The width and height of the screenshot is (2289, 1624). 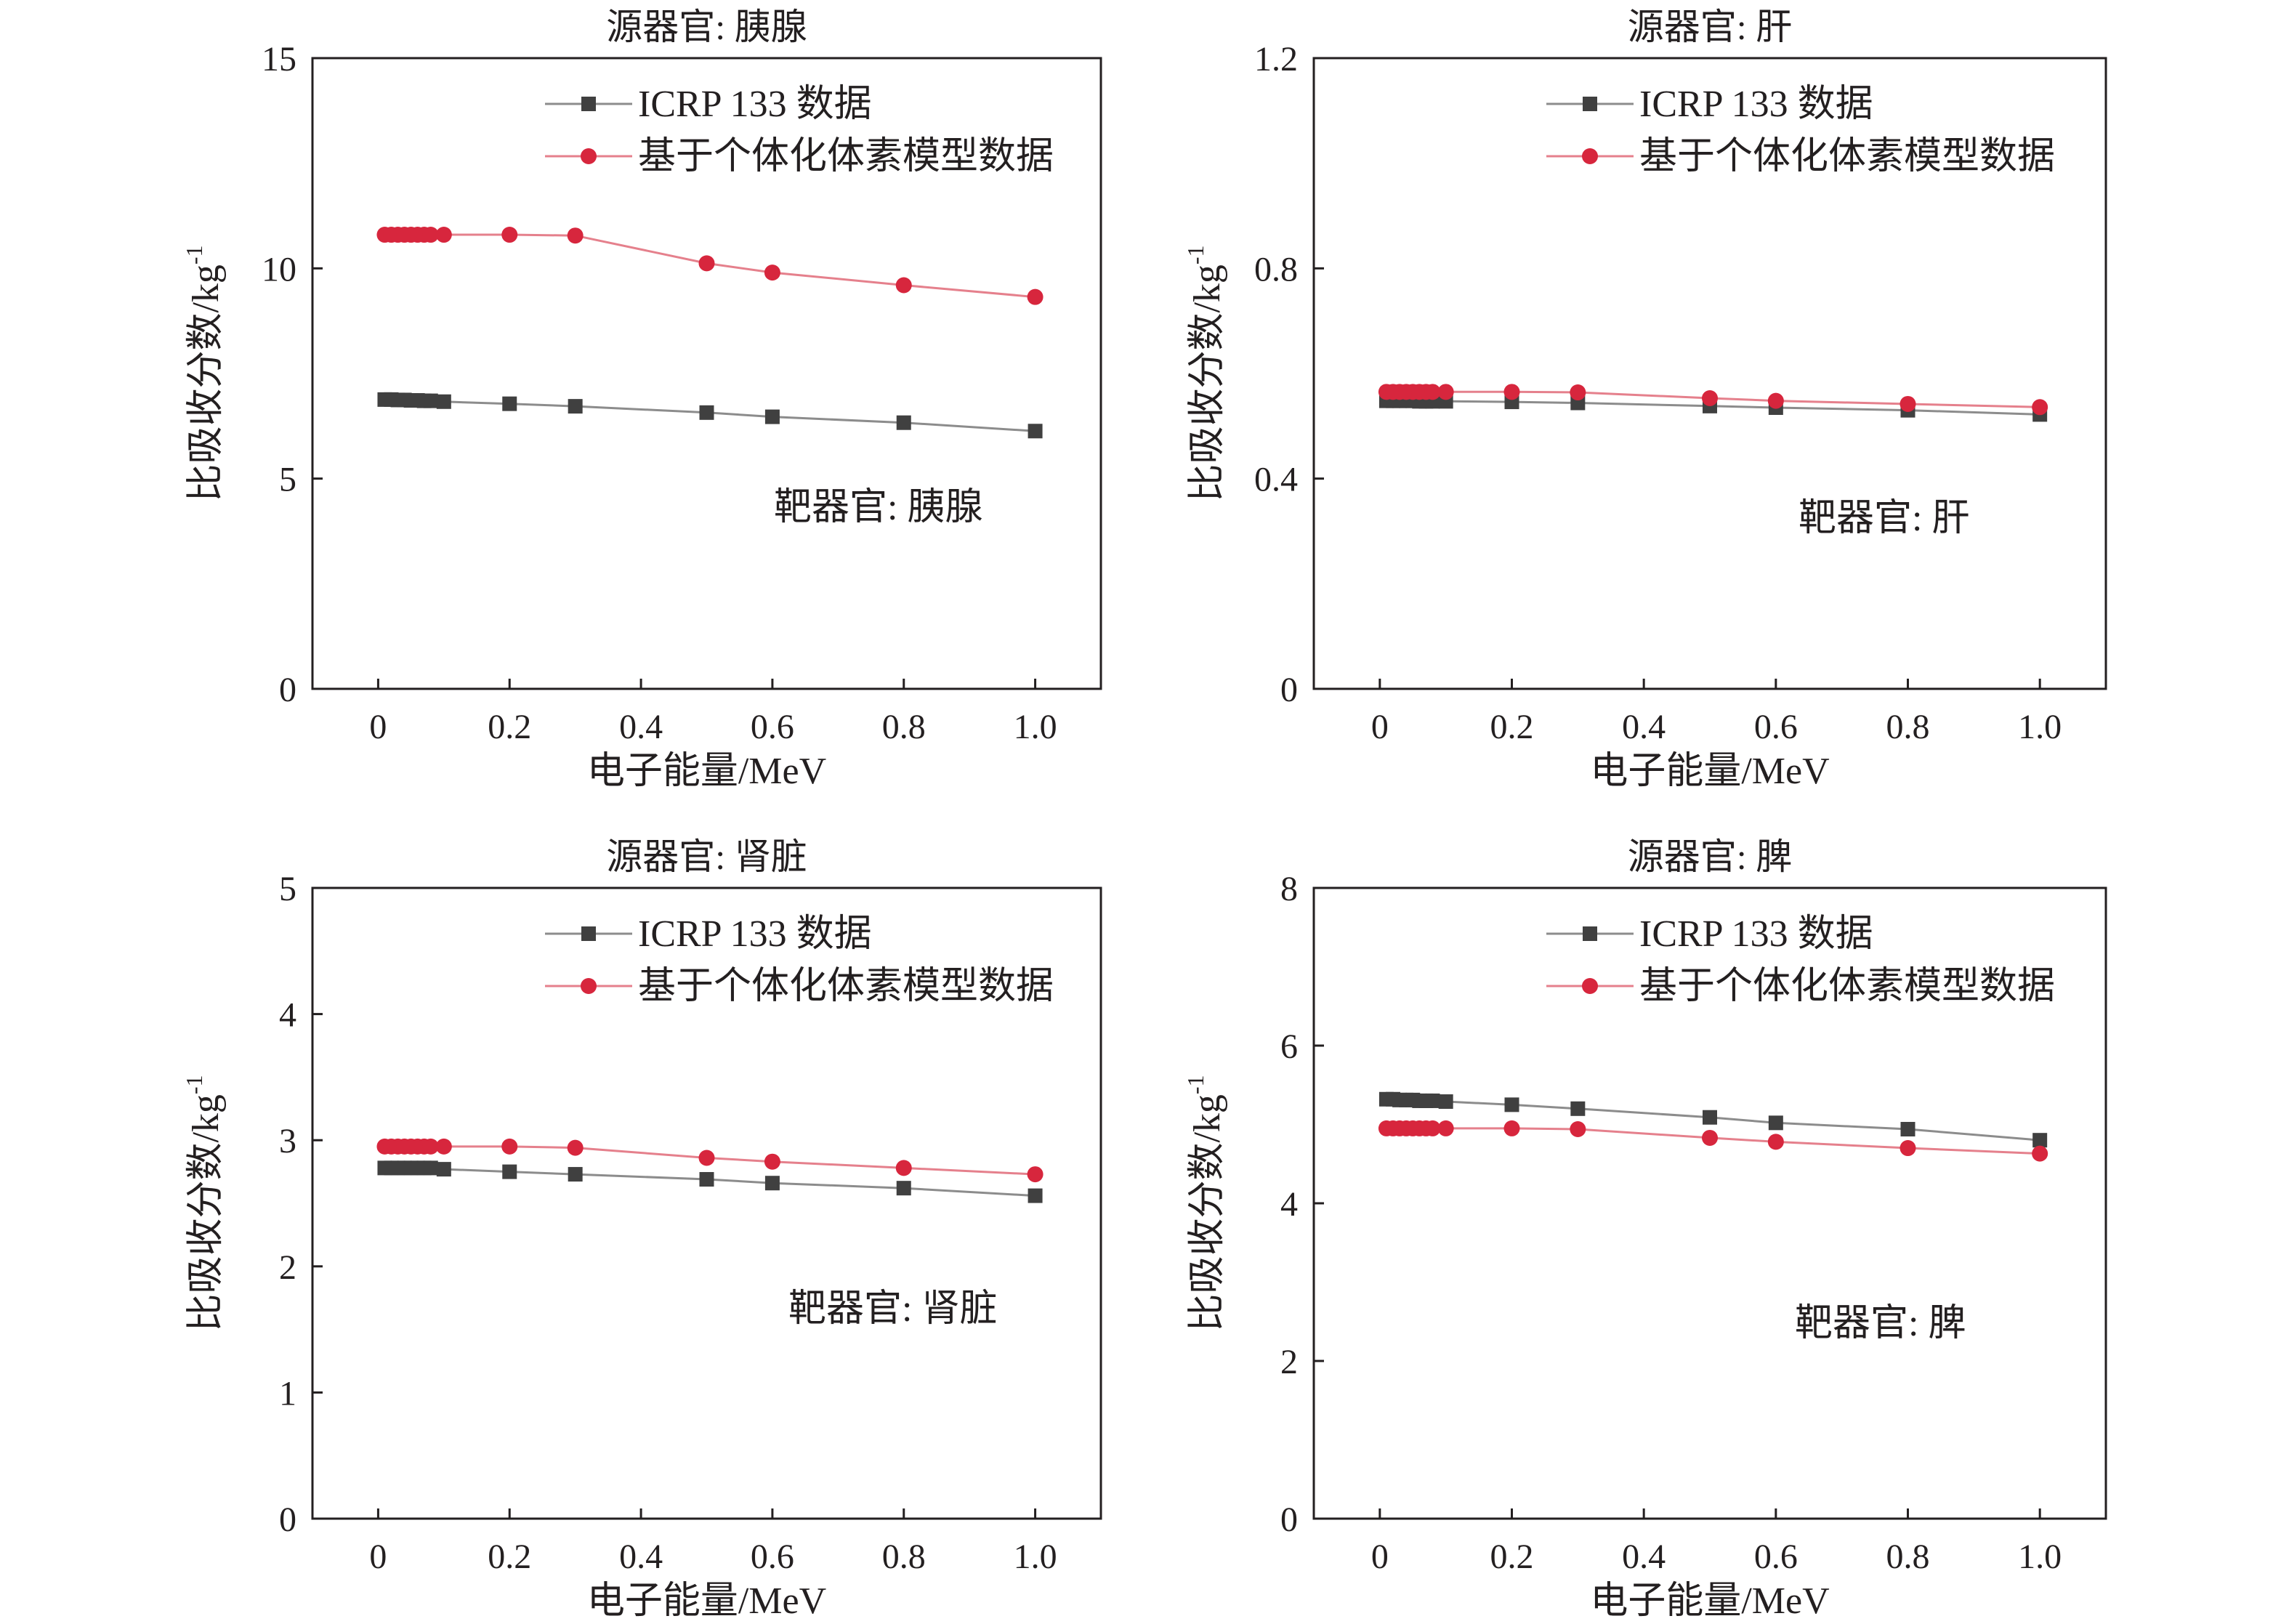 I want to click on y-tick-label: 0.8, so click(x=1276, y=269).